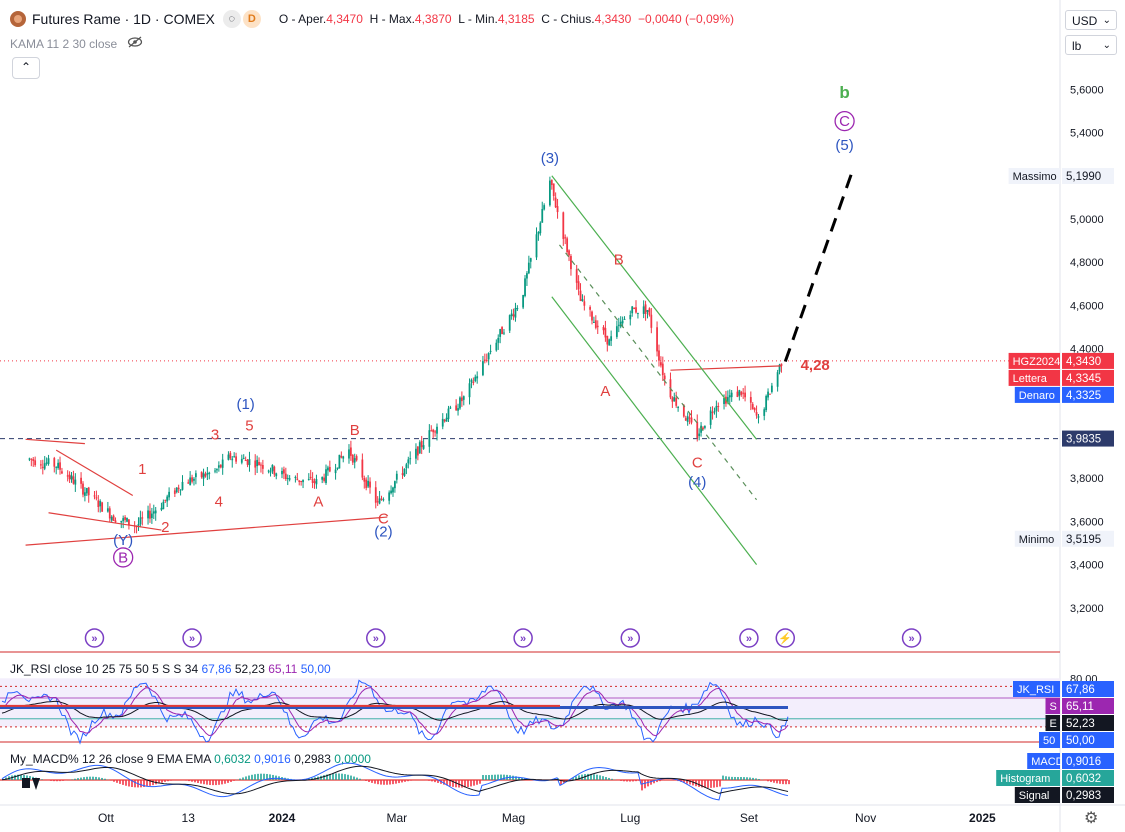 The height and width of the screenshot is (832, 1125). What do you see at coordinates (568, 19) in the screenshot?
I see `close-label: C - Chius.` at bounding box center [568, 19].